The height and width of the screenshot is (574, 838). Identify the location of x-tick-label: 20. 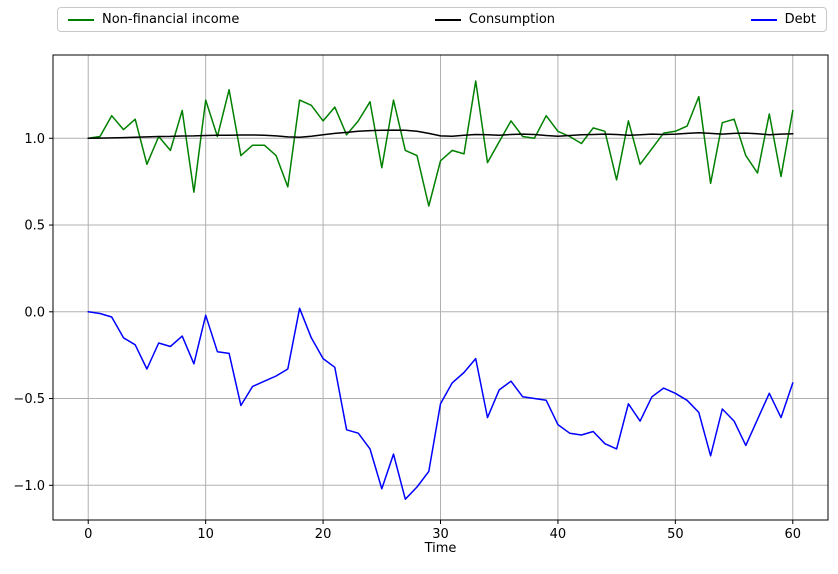
(323, 534).